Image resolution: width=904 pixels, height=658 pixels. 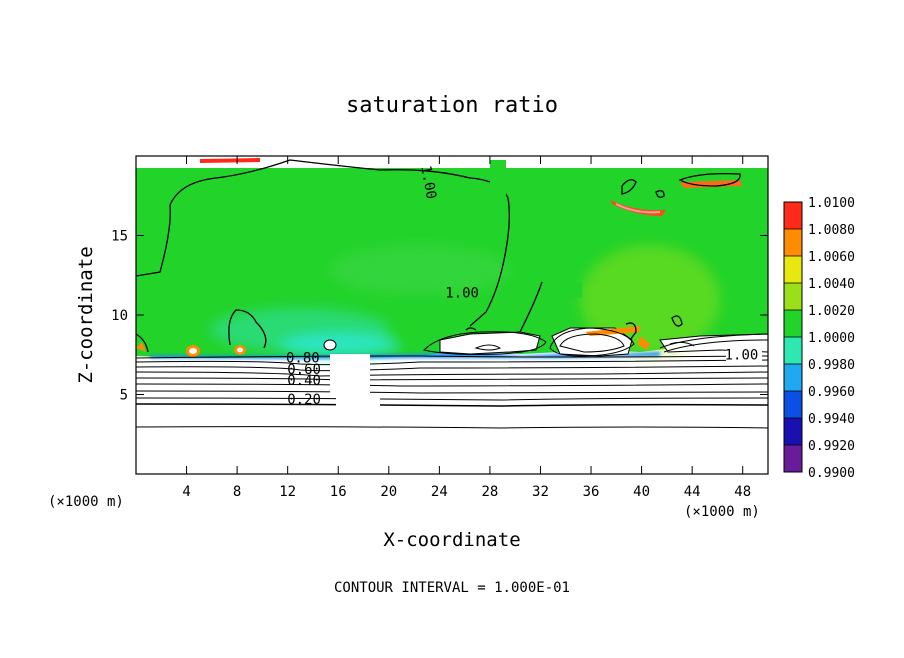 I want to click on x-tick-label: 8, so click(x=237, y=492).